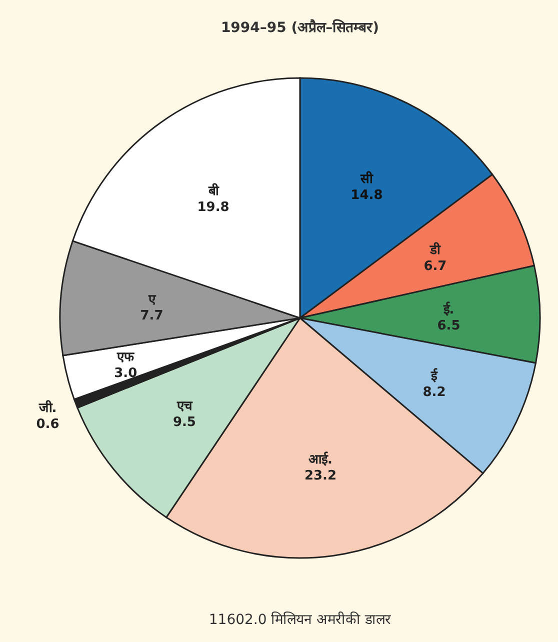  Describe the element at coordinates (448, 326) in the screenshot. I see `data-label: 6.5` at that location.